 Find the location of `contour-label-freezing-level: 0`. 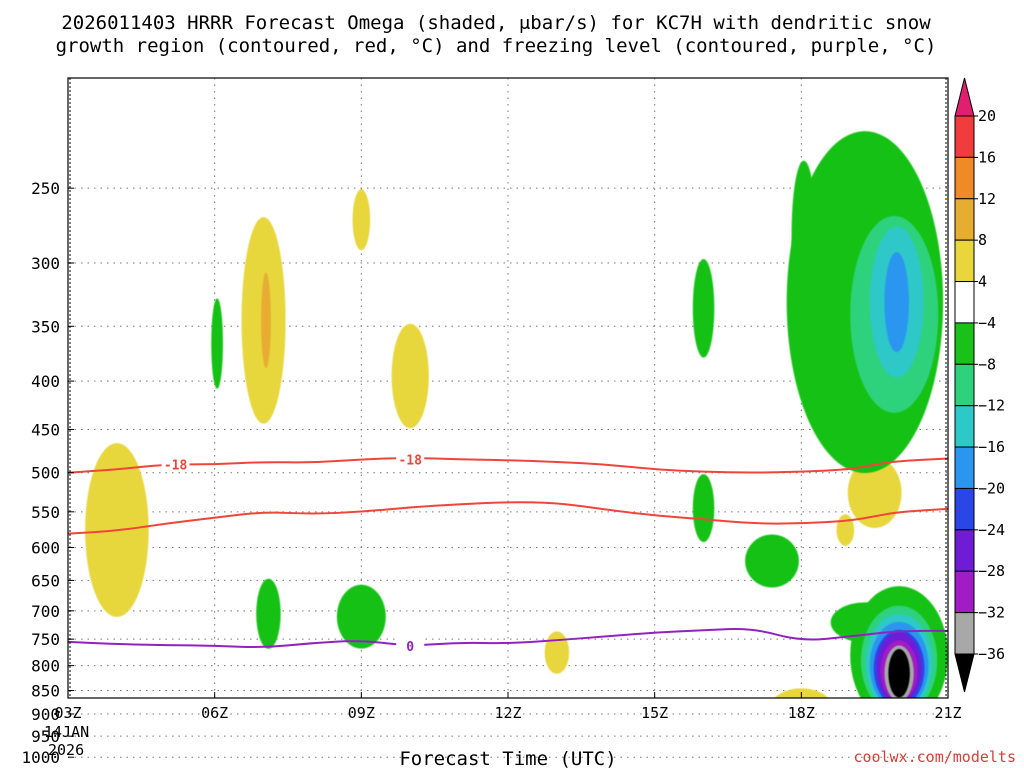

contour-label-freezing-level: 0 is located at coordinates (410, 647).